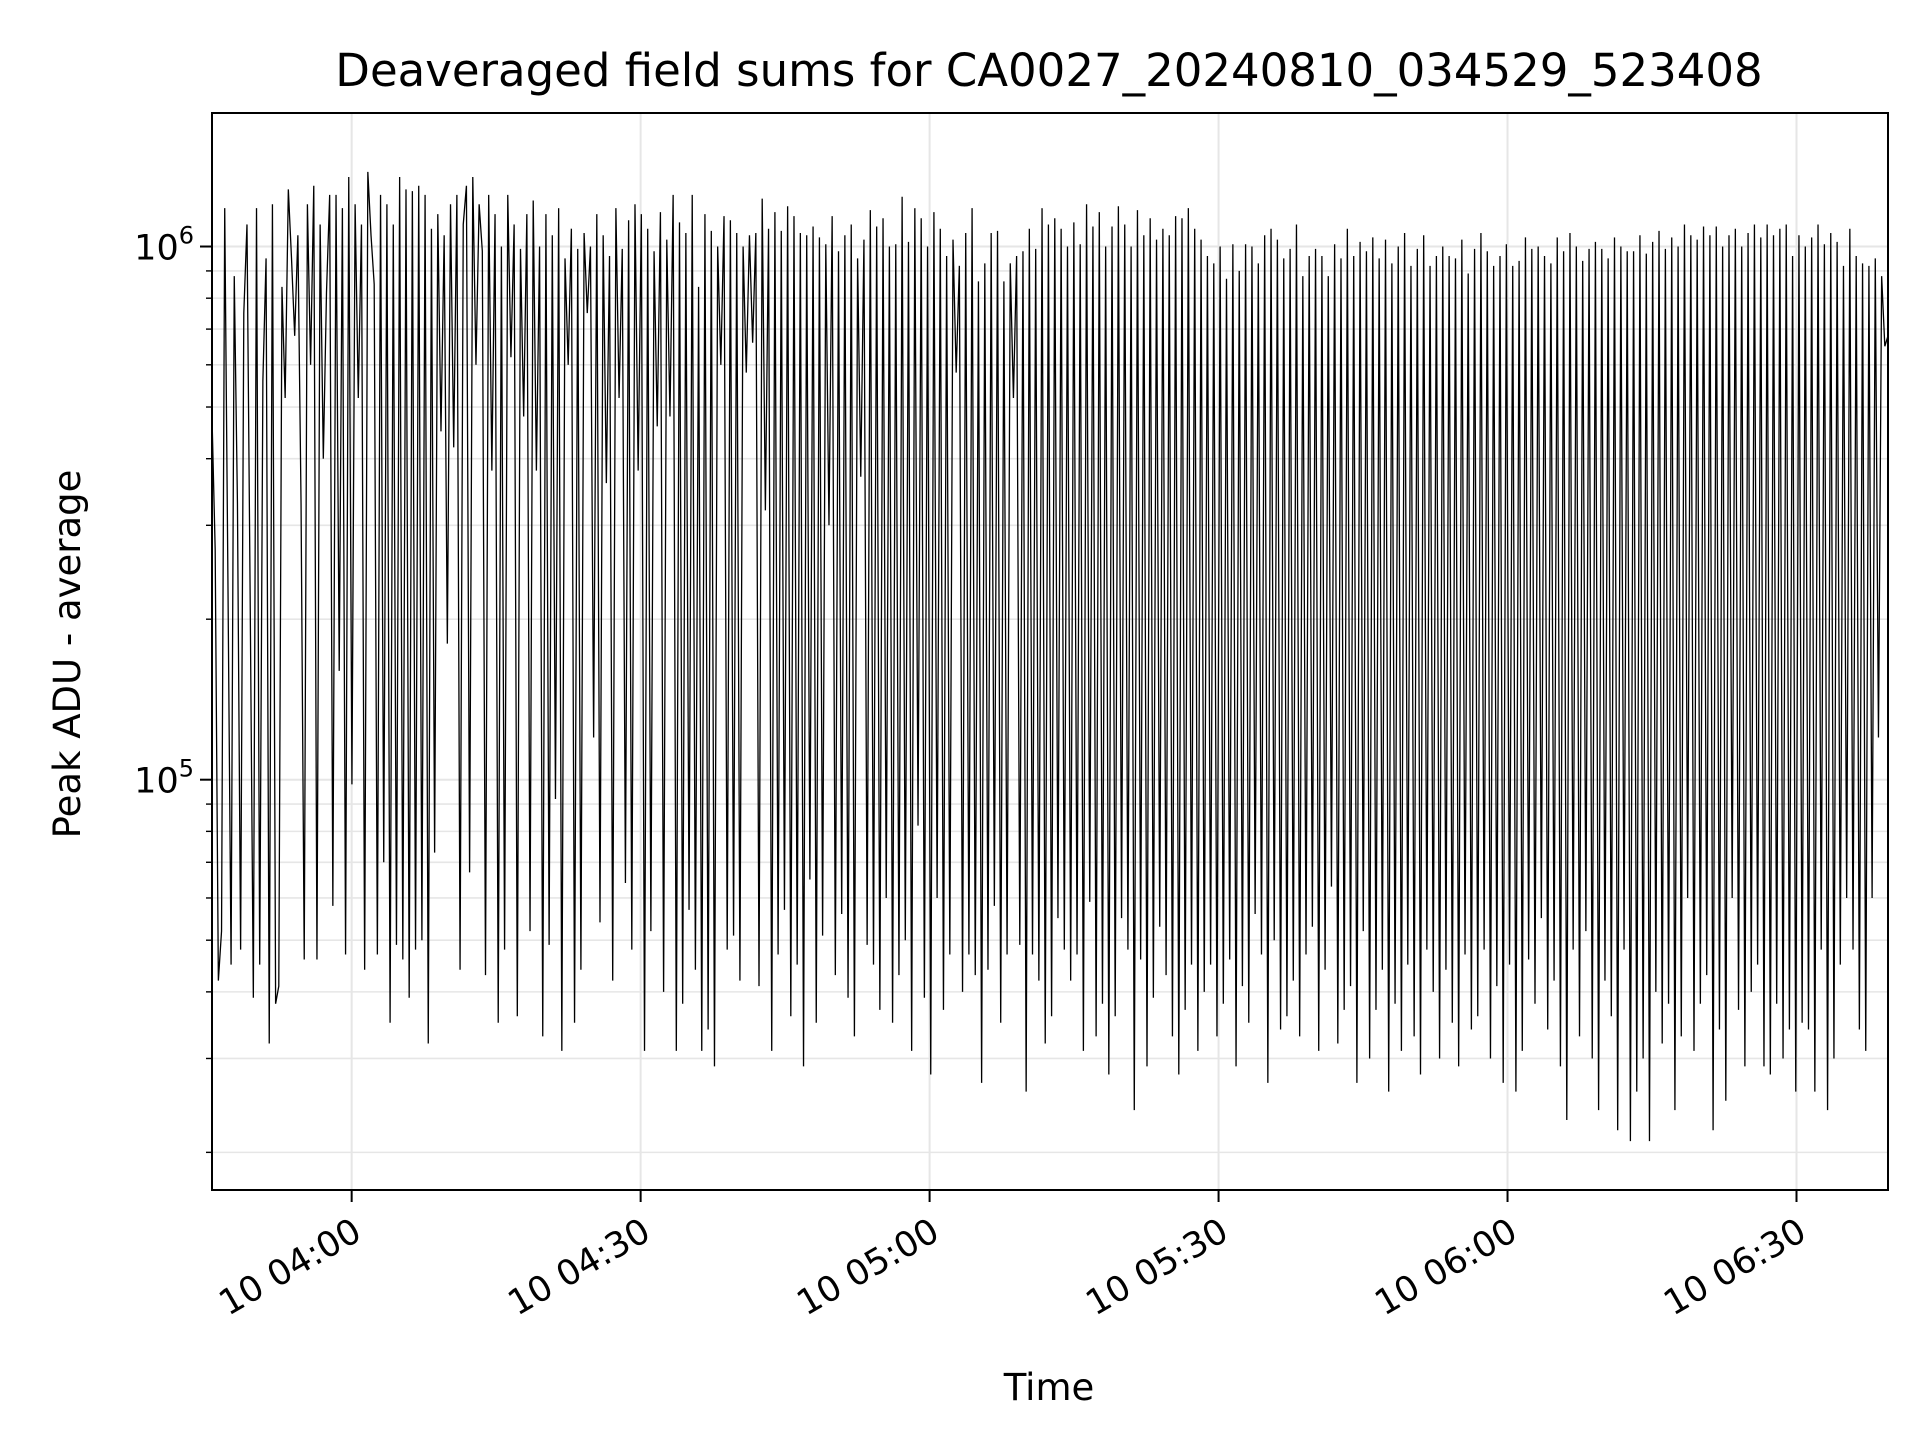  I want to click on y-tick-label: 10⁶, so click(164, 245).